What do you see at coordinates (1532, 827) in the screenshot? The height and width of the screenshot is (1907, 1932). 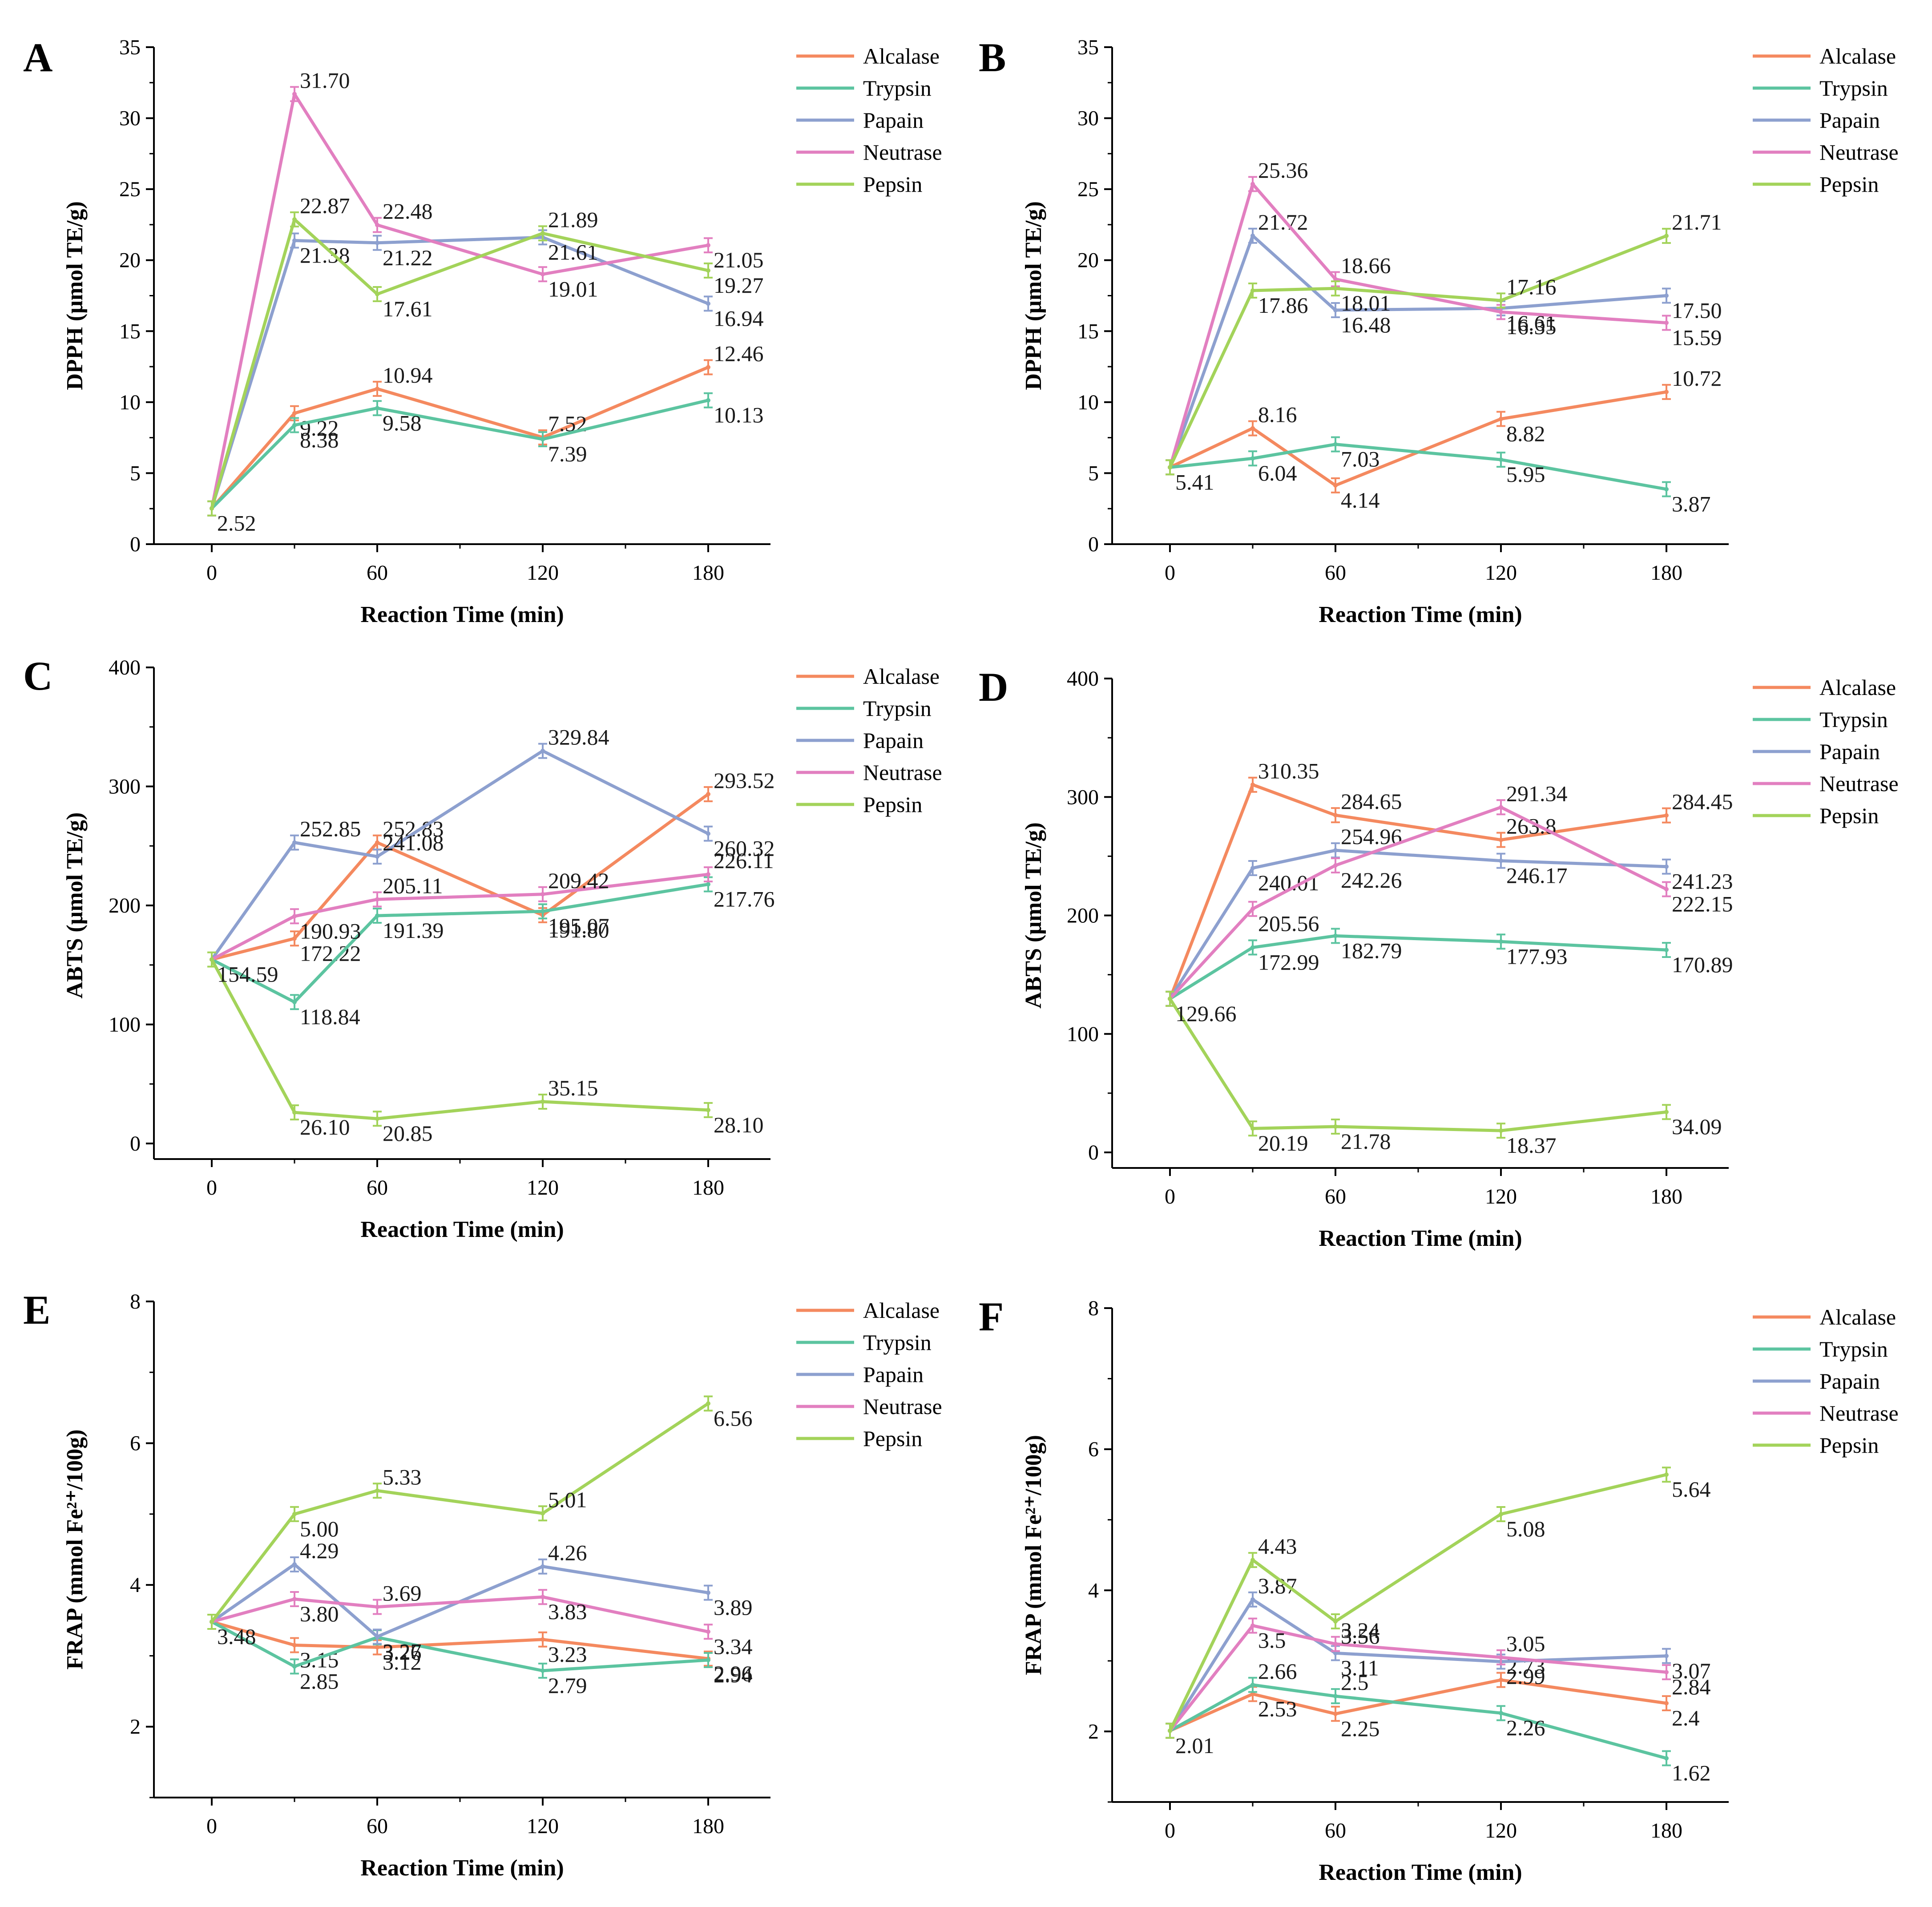 I see `data-label: 263.8` at bounding box center [1532, 827].